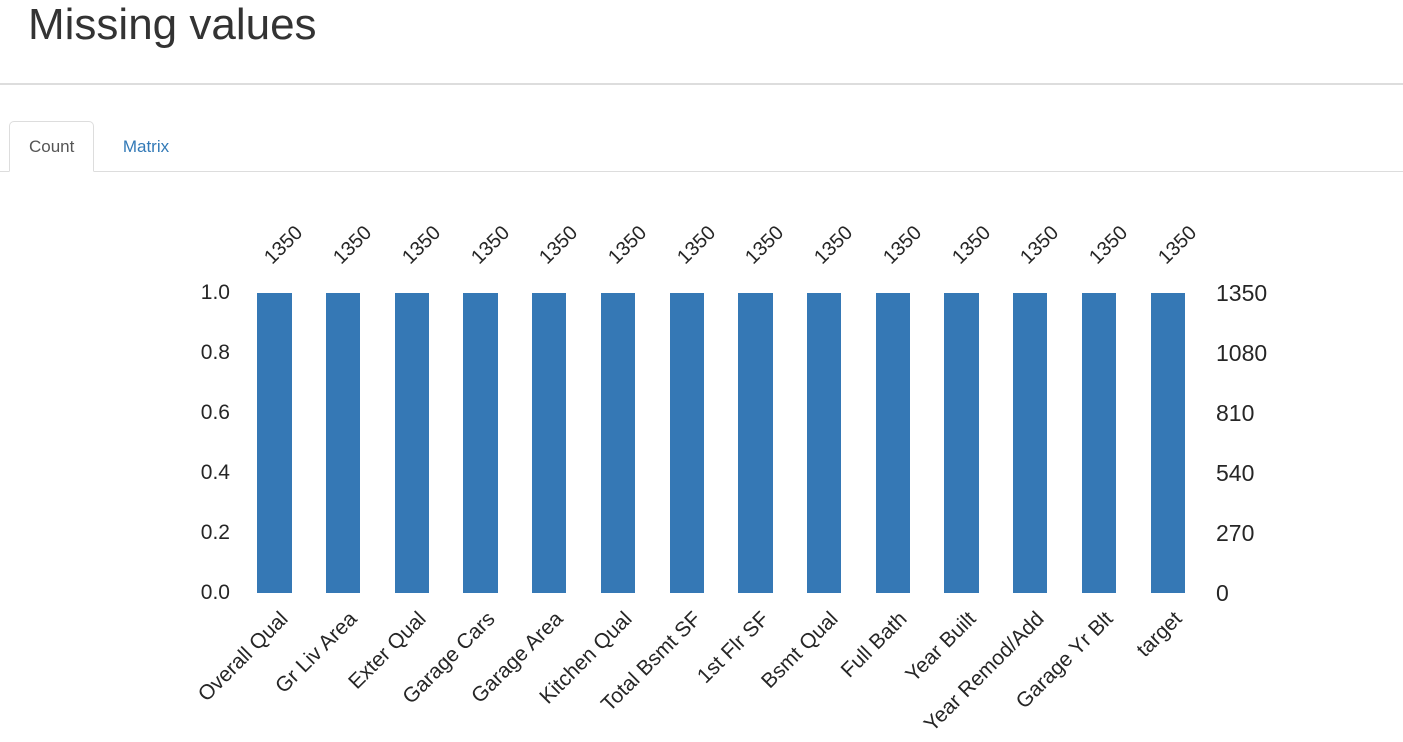 This screenshot has height=742, width=1403. I want to click on y-axis-right-tick-label: 540, so click(1235, 473).